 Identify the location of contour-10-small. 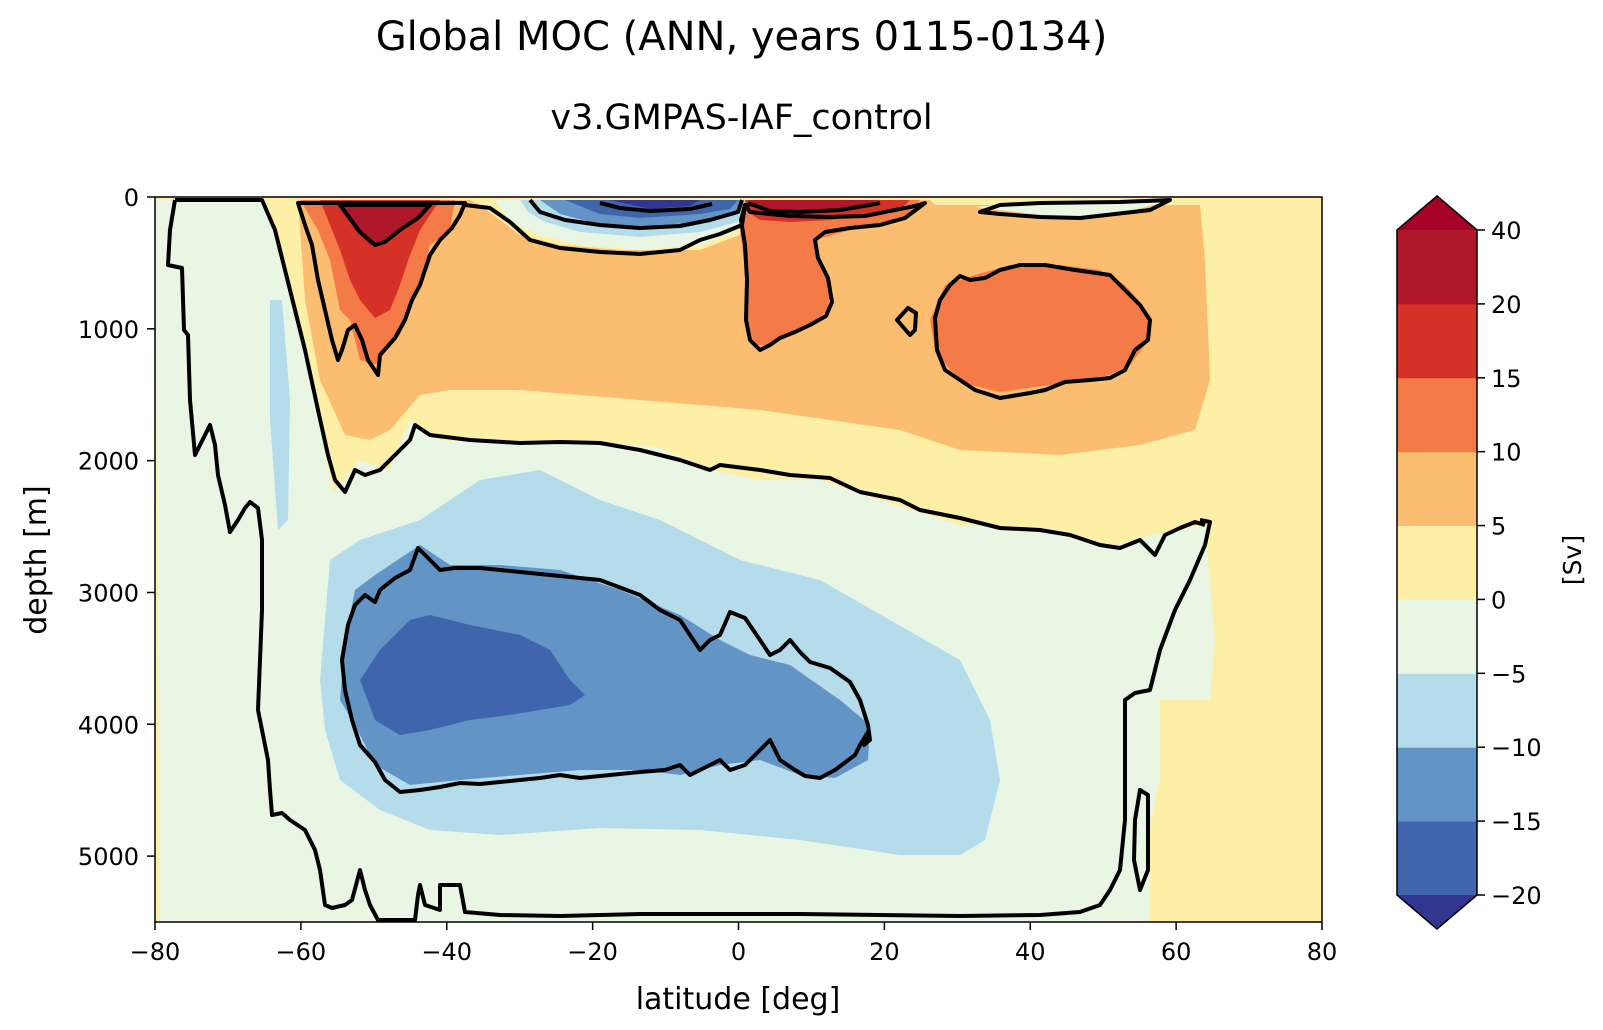
(906, 321).